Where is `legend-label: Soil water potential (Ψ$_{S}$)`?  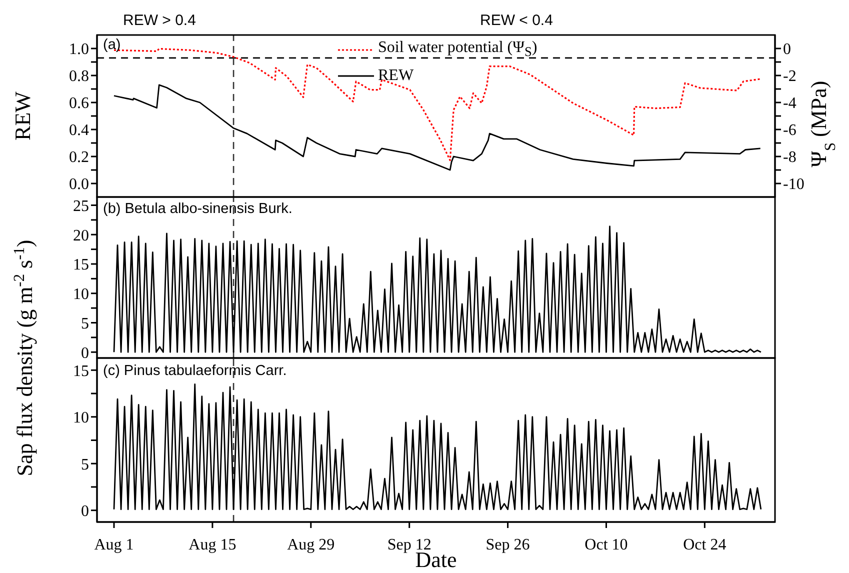
legend-label: Soil water potential (Ψ$_{S}$) is located at coordinates (458, 50).